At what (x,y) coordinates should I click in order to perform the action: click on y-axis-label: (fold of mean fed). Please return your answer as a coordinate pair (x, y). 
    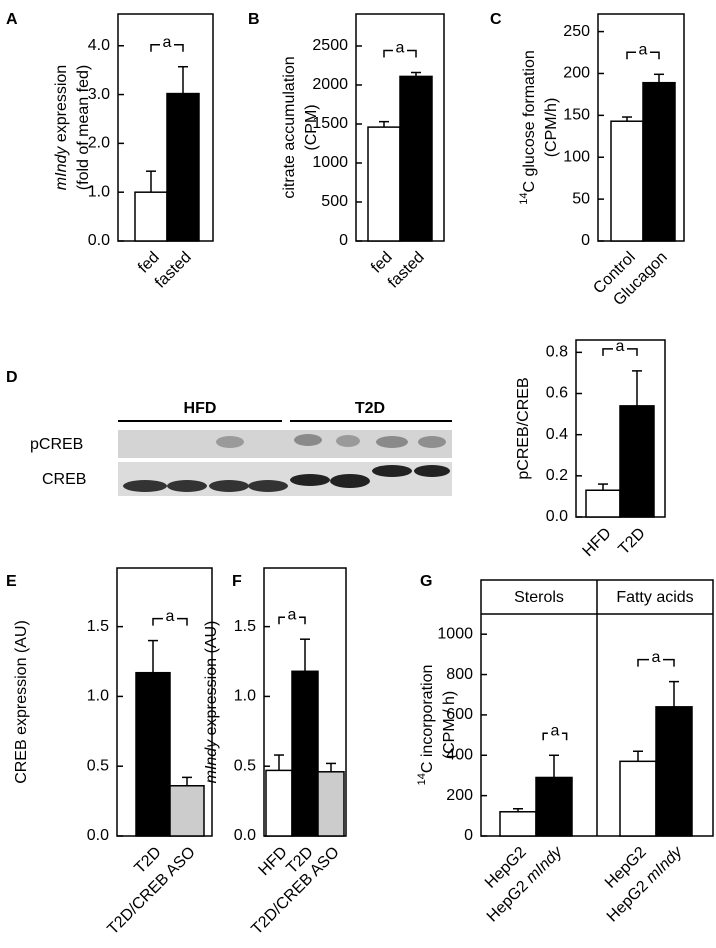
    Looking at the image, I should click on (83, 127).